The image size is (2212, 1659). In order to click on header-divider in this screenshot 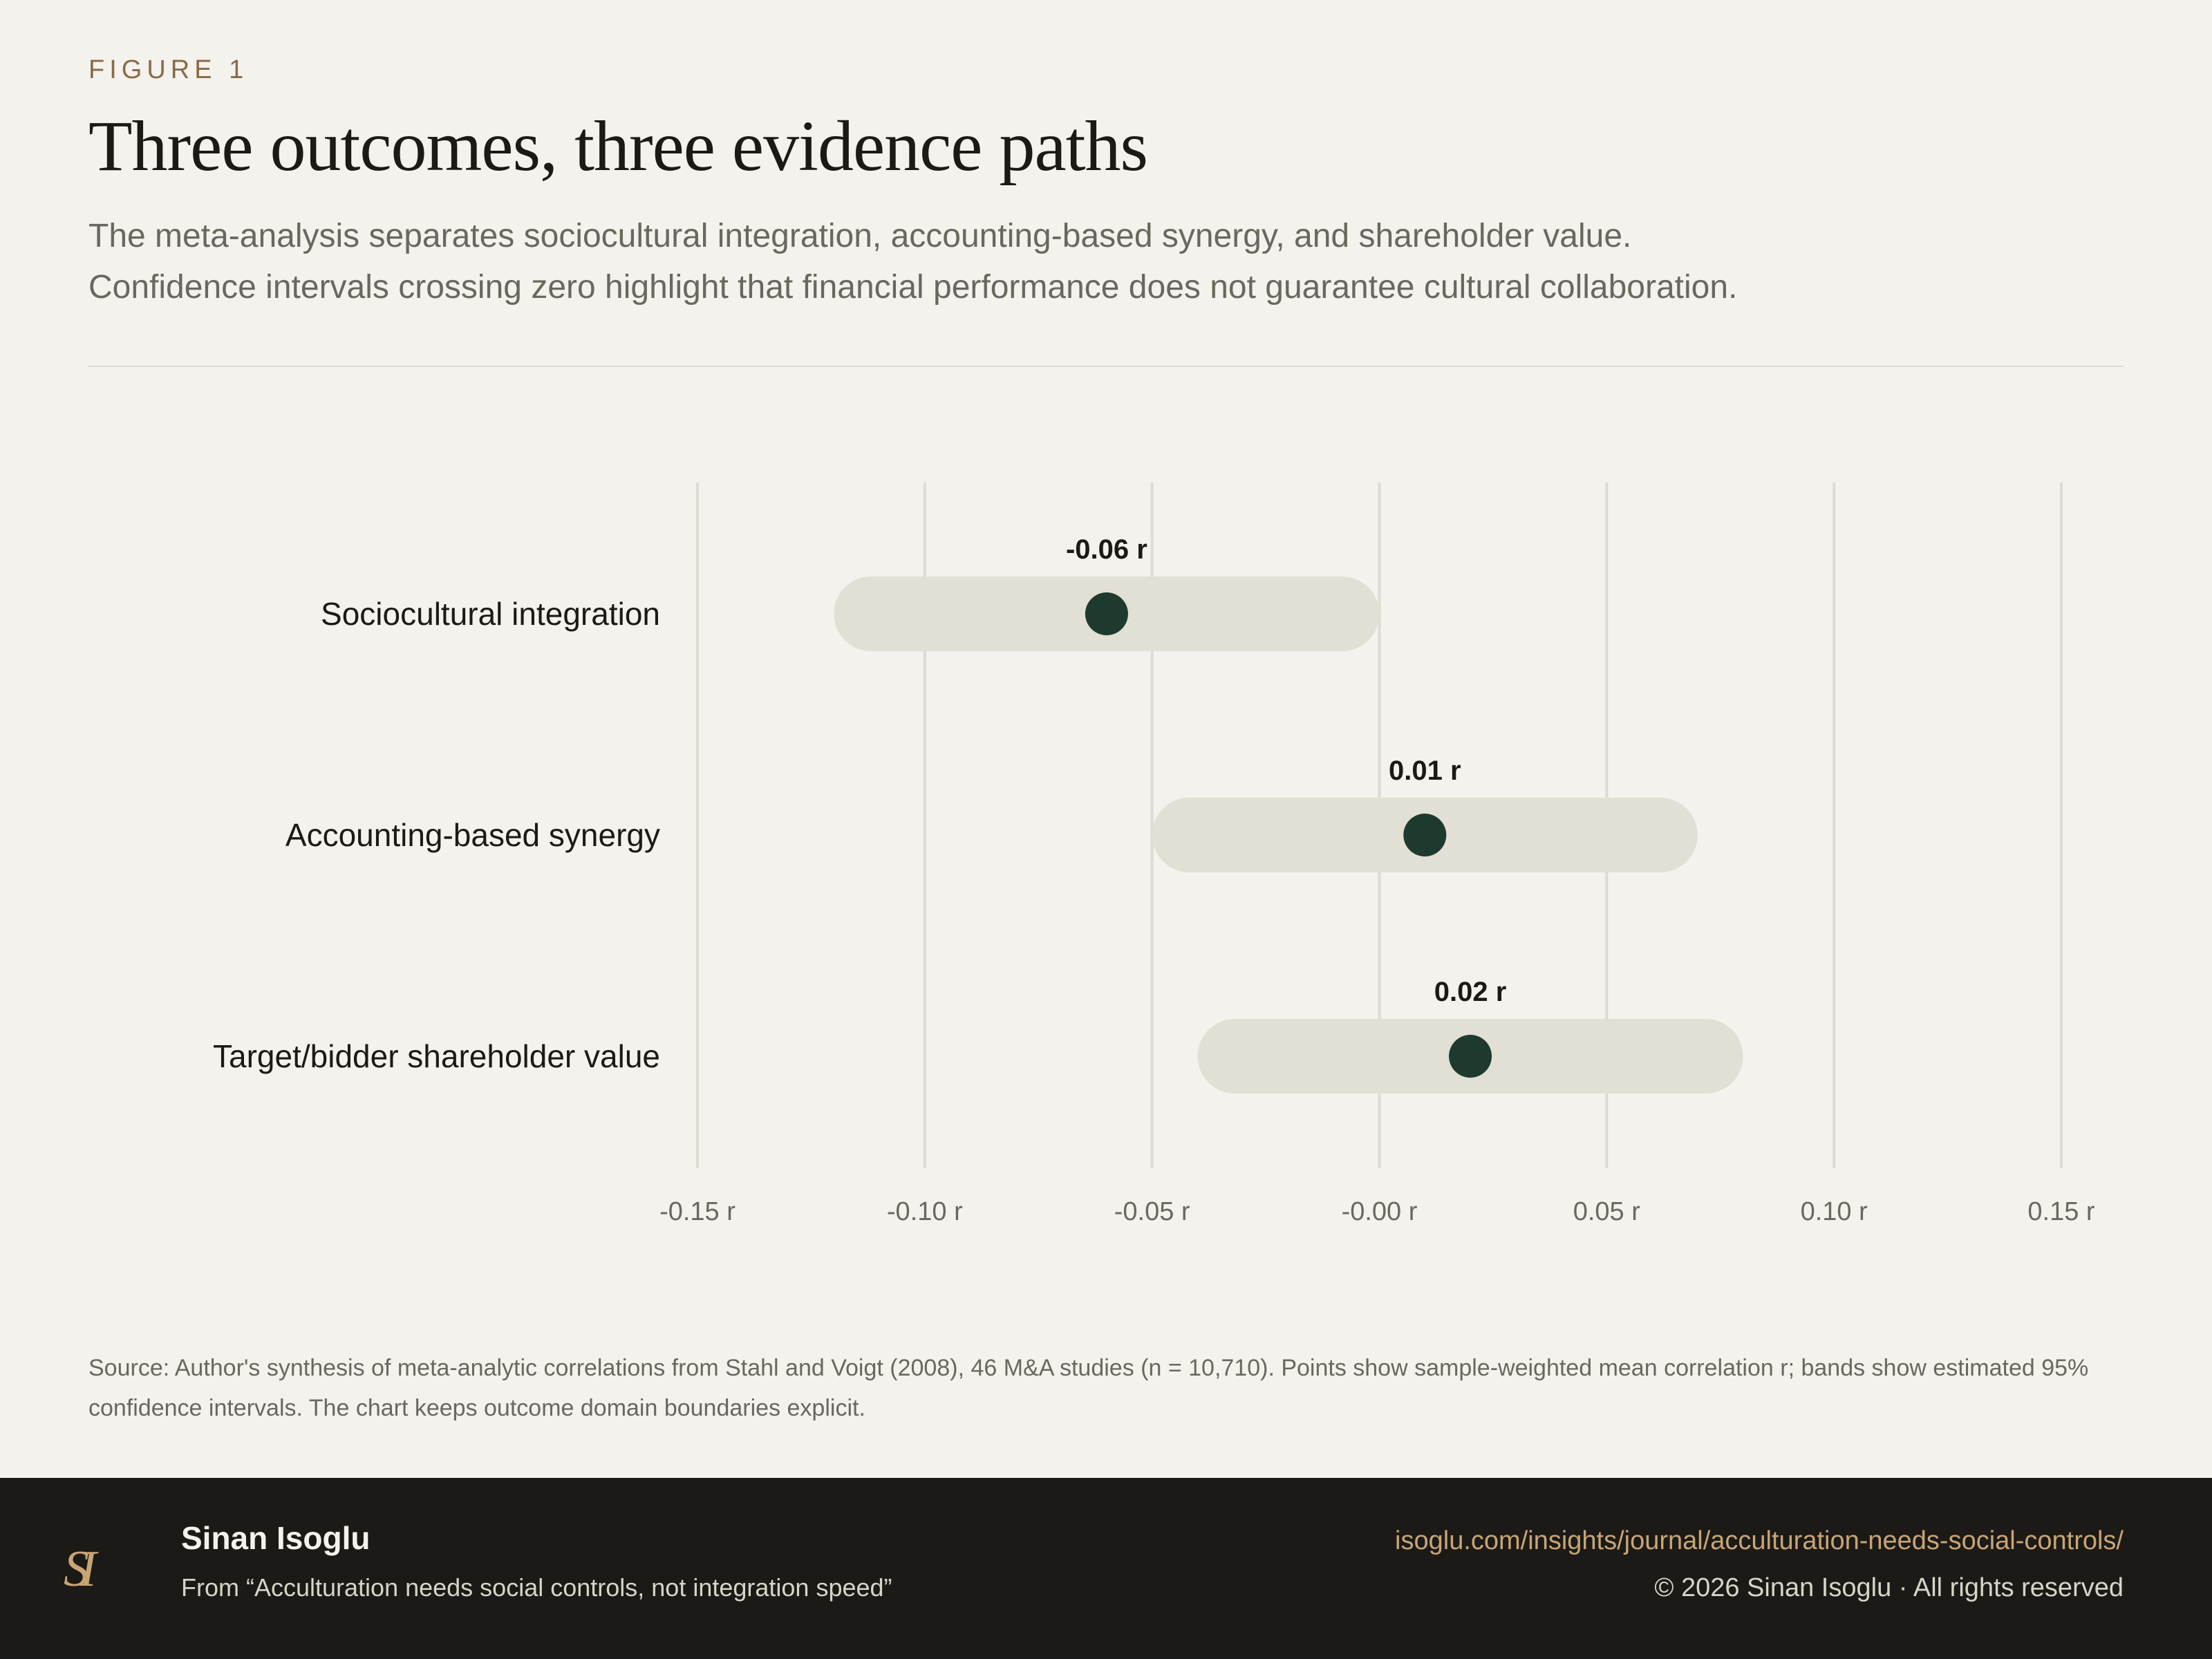, I will do `click(1106, 366)`.